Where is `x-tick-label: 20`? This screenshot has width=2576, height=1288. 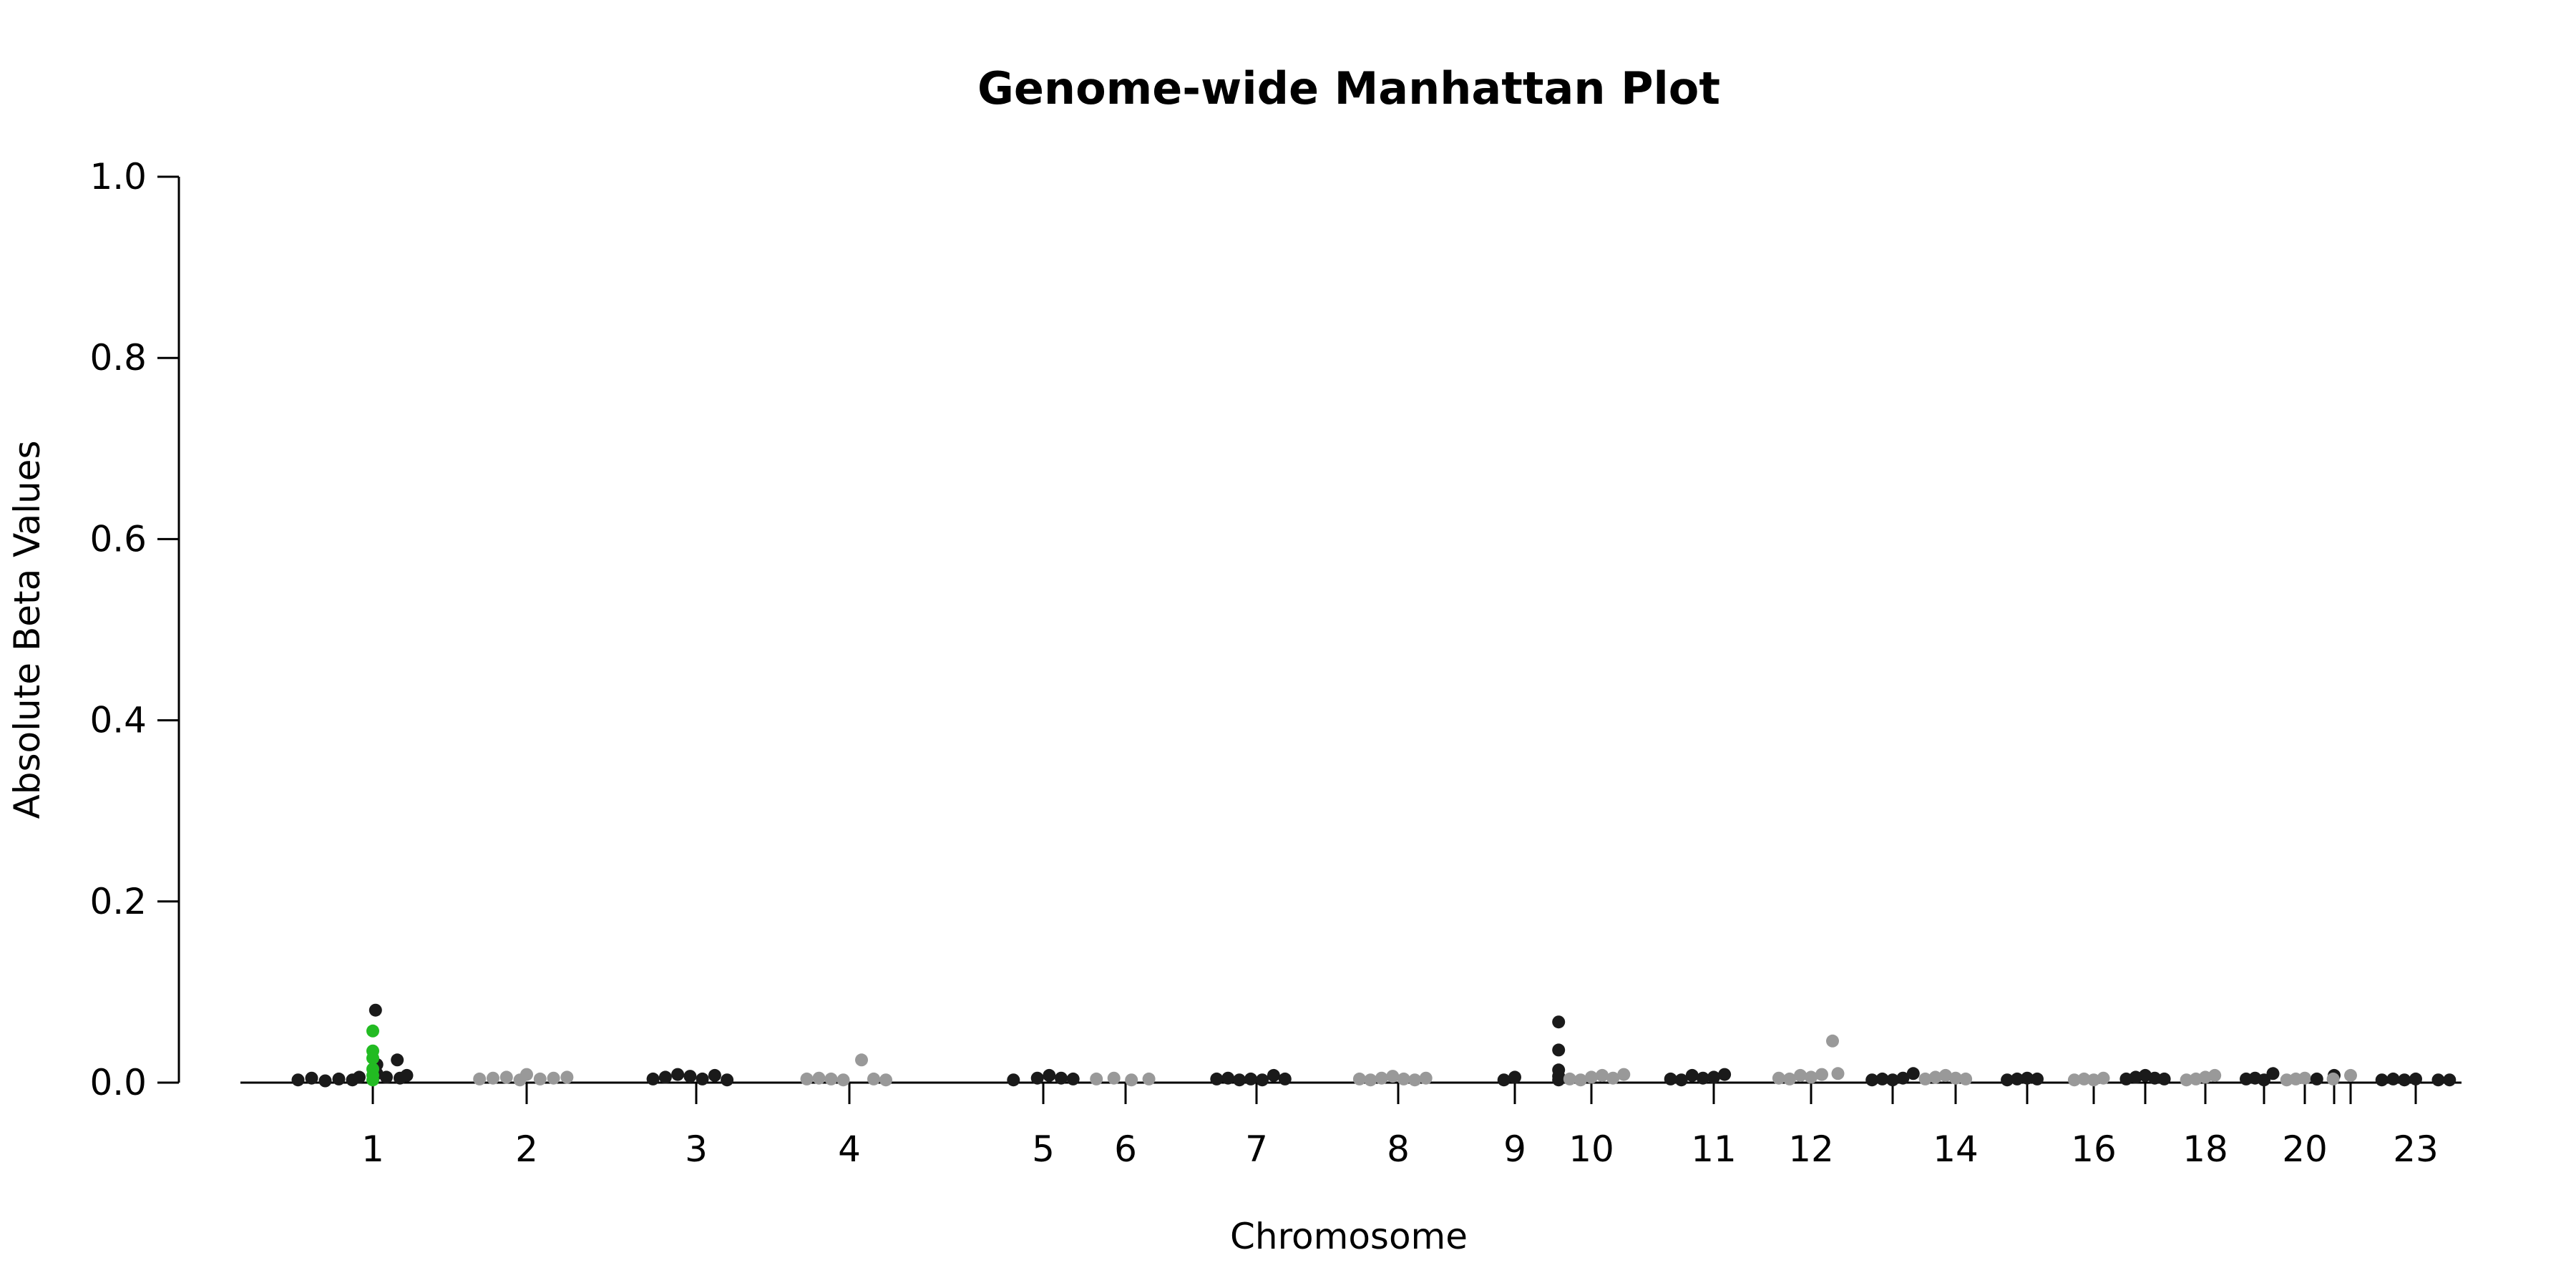
x-tick-label: 20 is located at coordinates (2305, 1149).